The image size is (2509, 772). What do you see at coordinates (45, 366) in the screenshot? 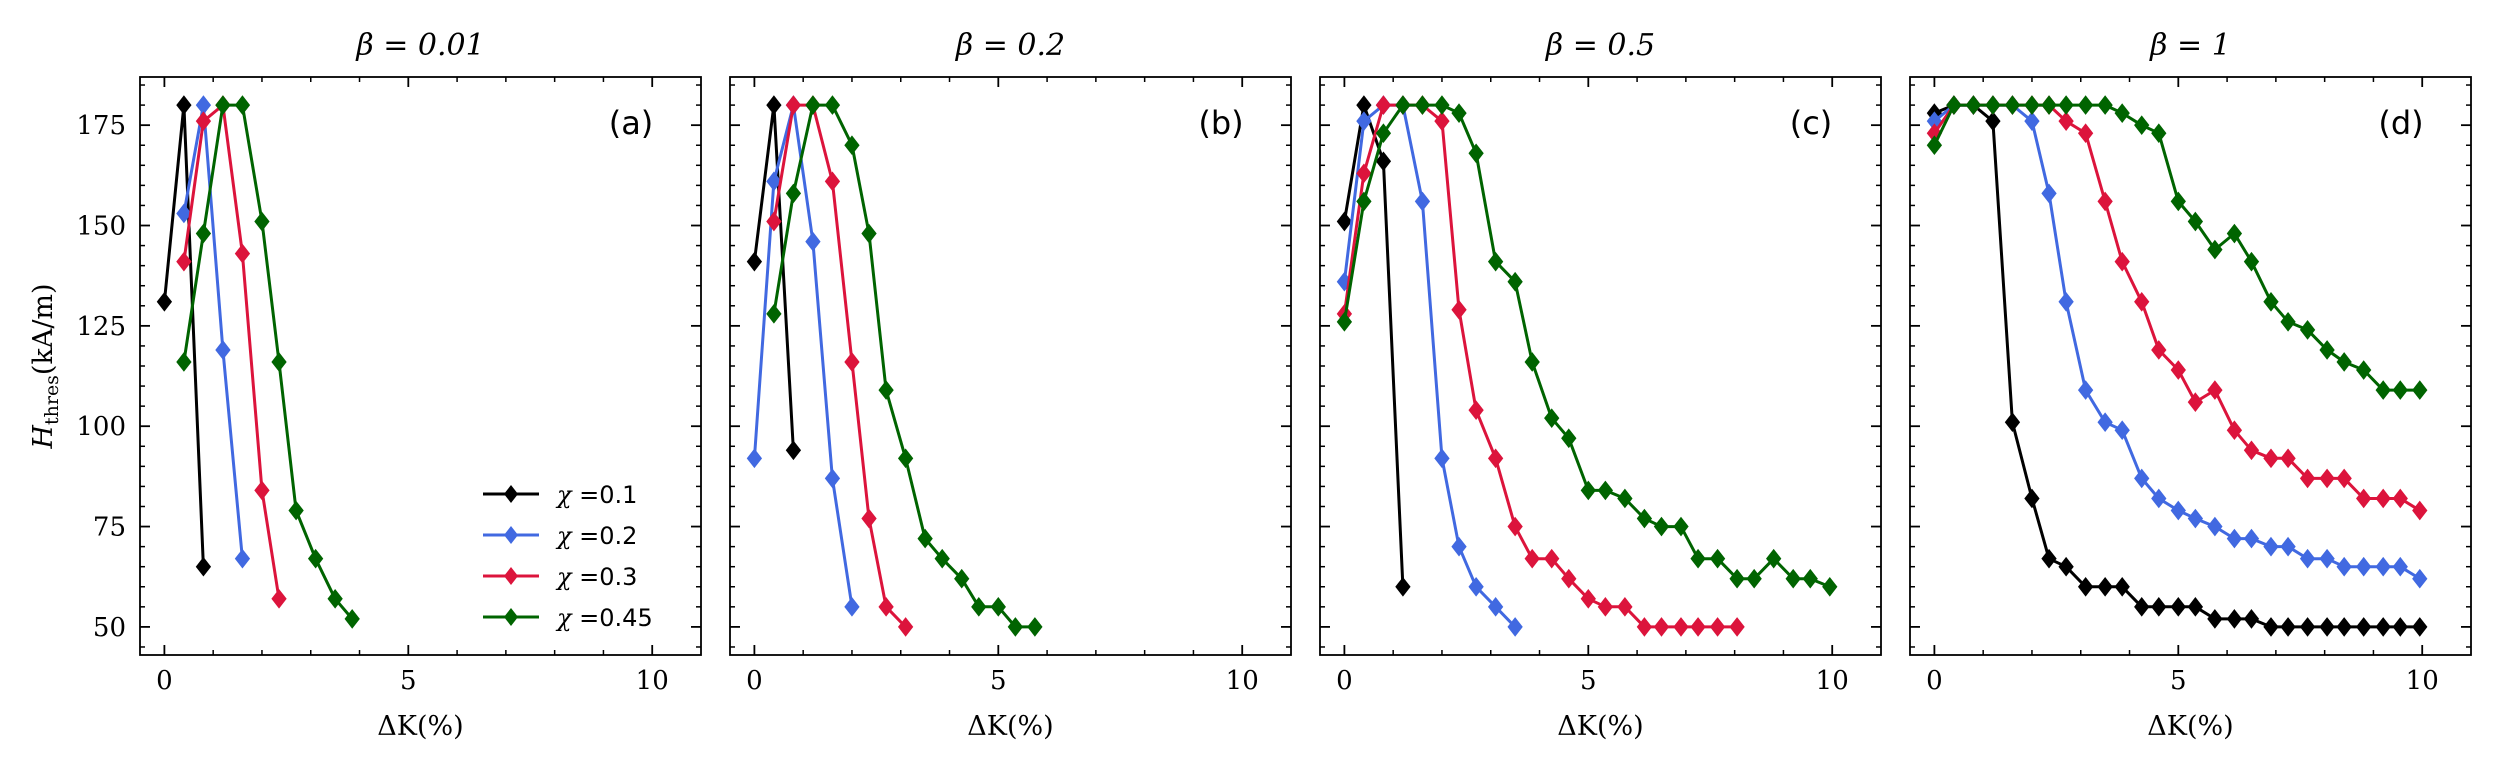
I see `y-axis-title: Hthres(kA/m)` at bounding box center [45, 366].